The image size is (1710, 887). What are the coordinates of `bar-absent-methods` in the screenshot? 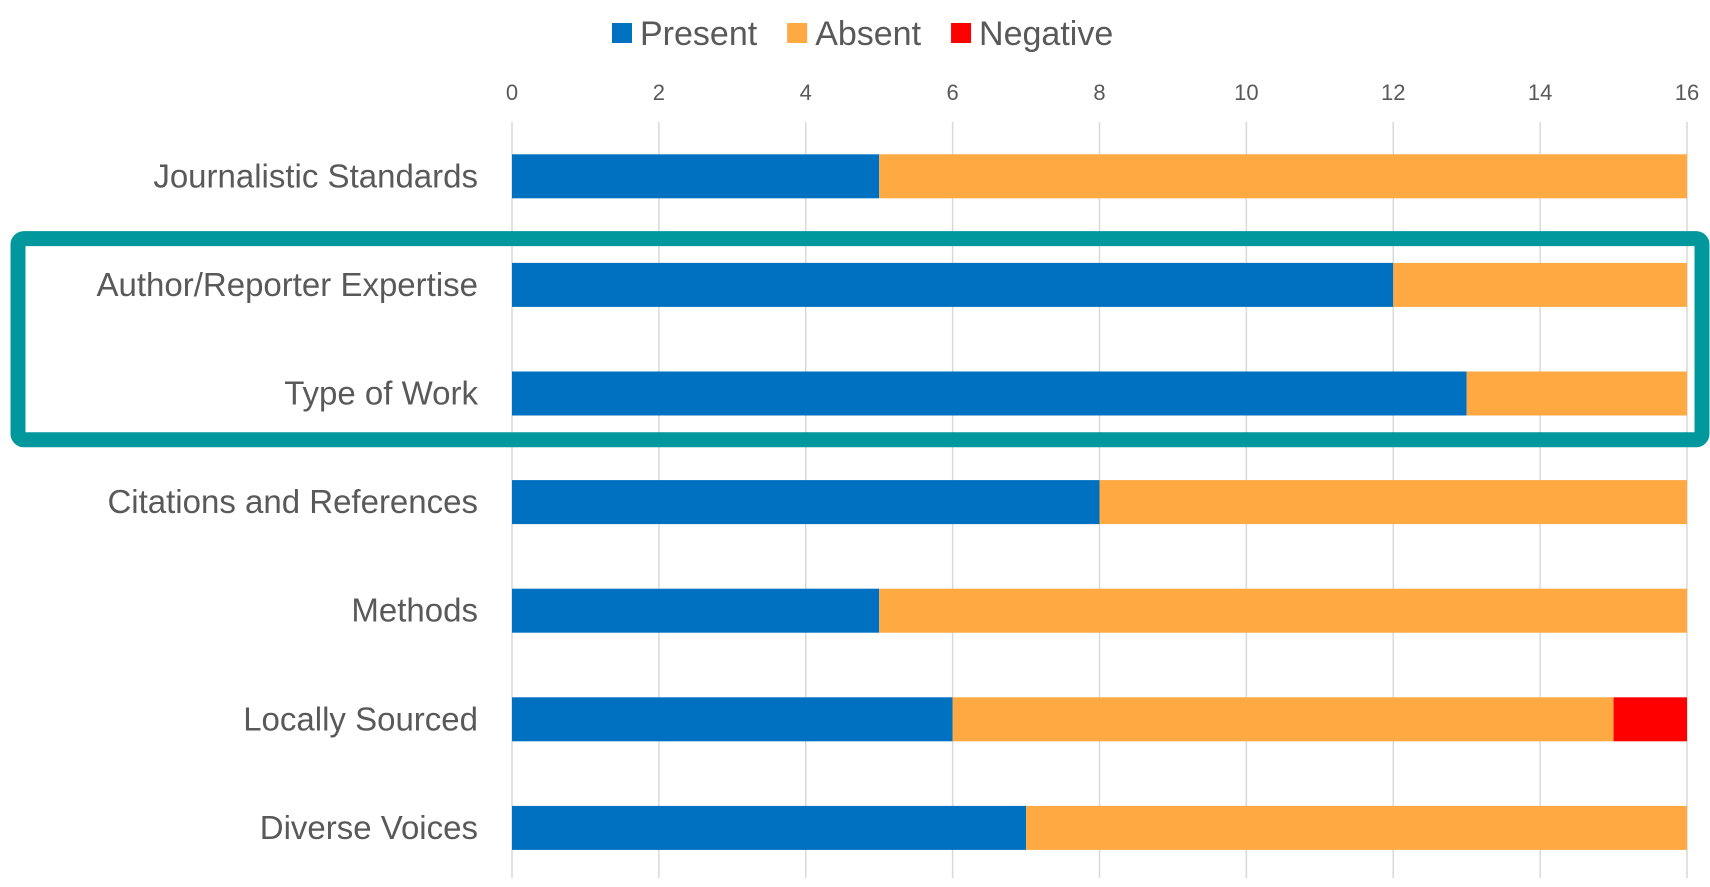 It's located at (1283, 610).